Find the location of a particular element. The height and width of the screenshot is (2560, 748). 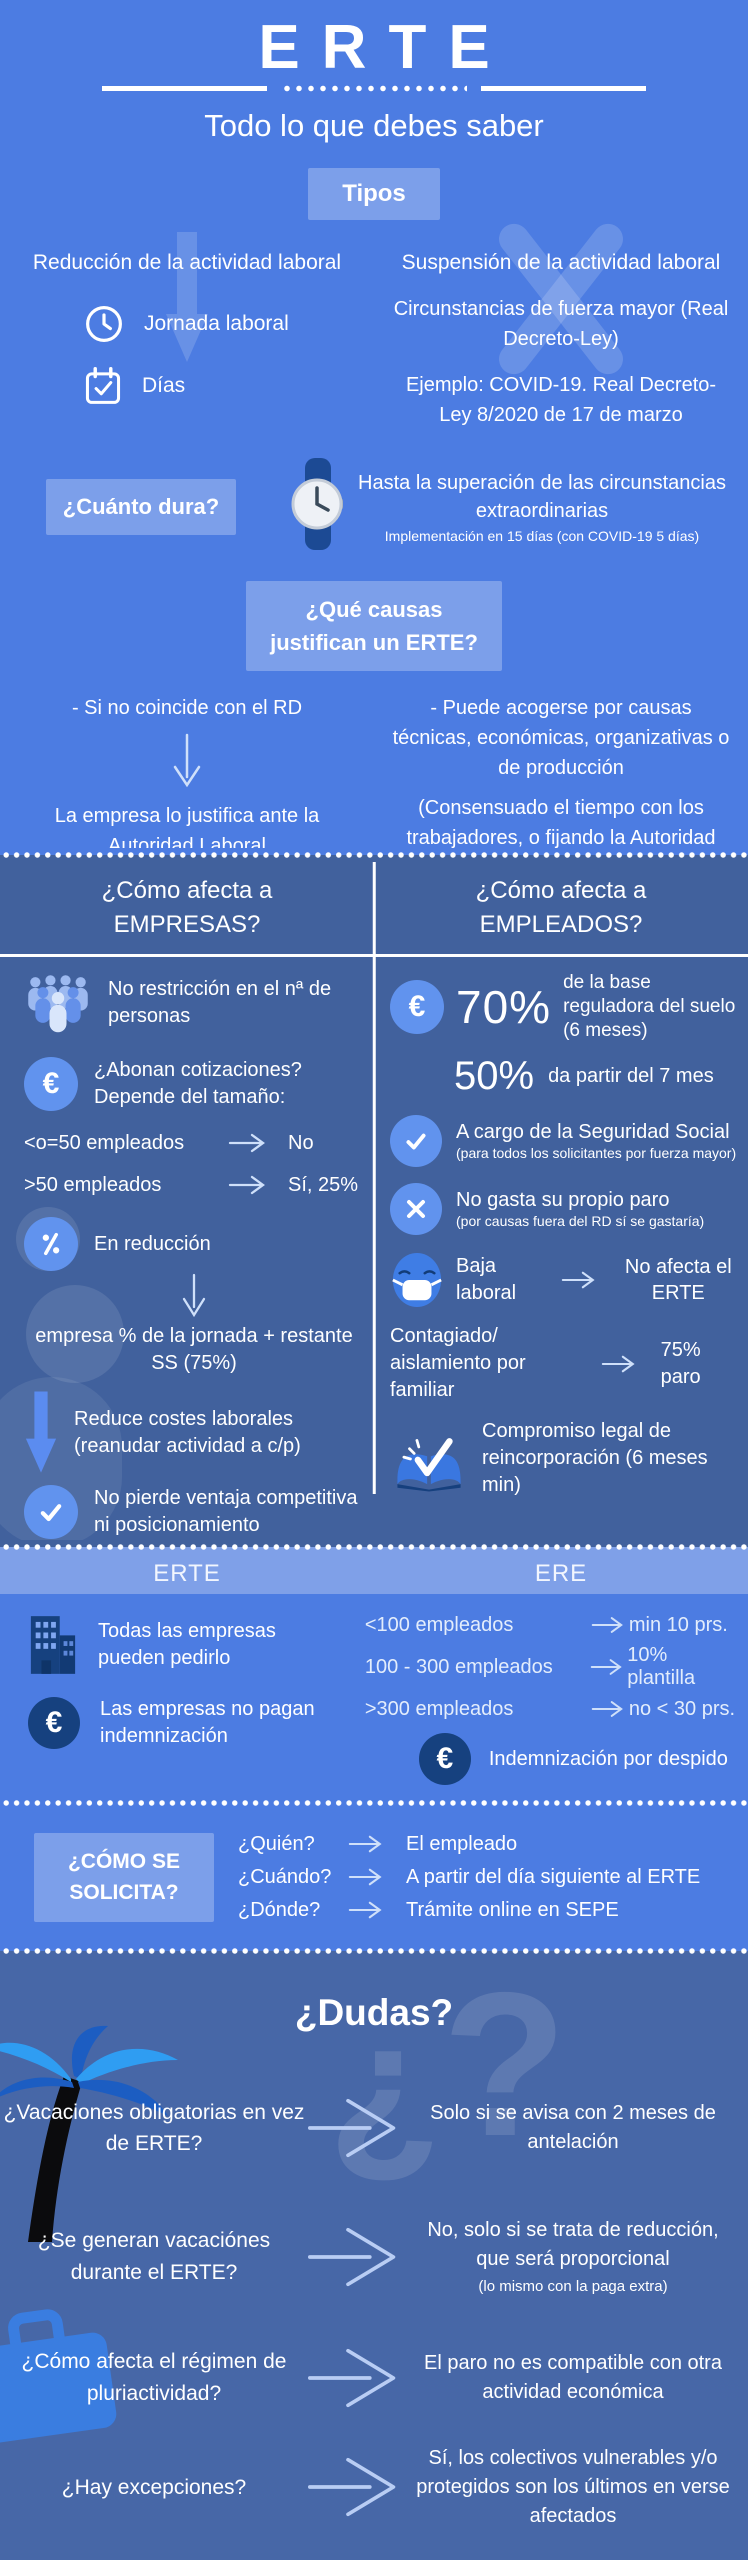

contagiado-value: 75% paro is located at coordinates (680, 1363).